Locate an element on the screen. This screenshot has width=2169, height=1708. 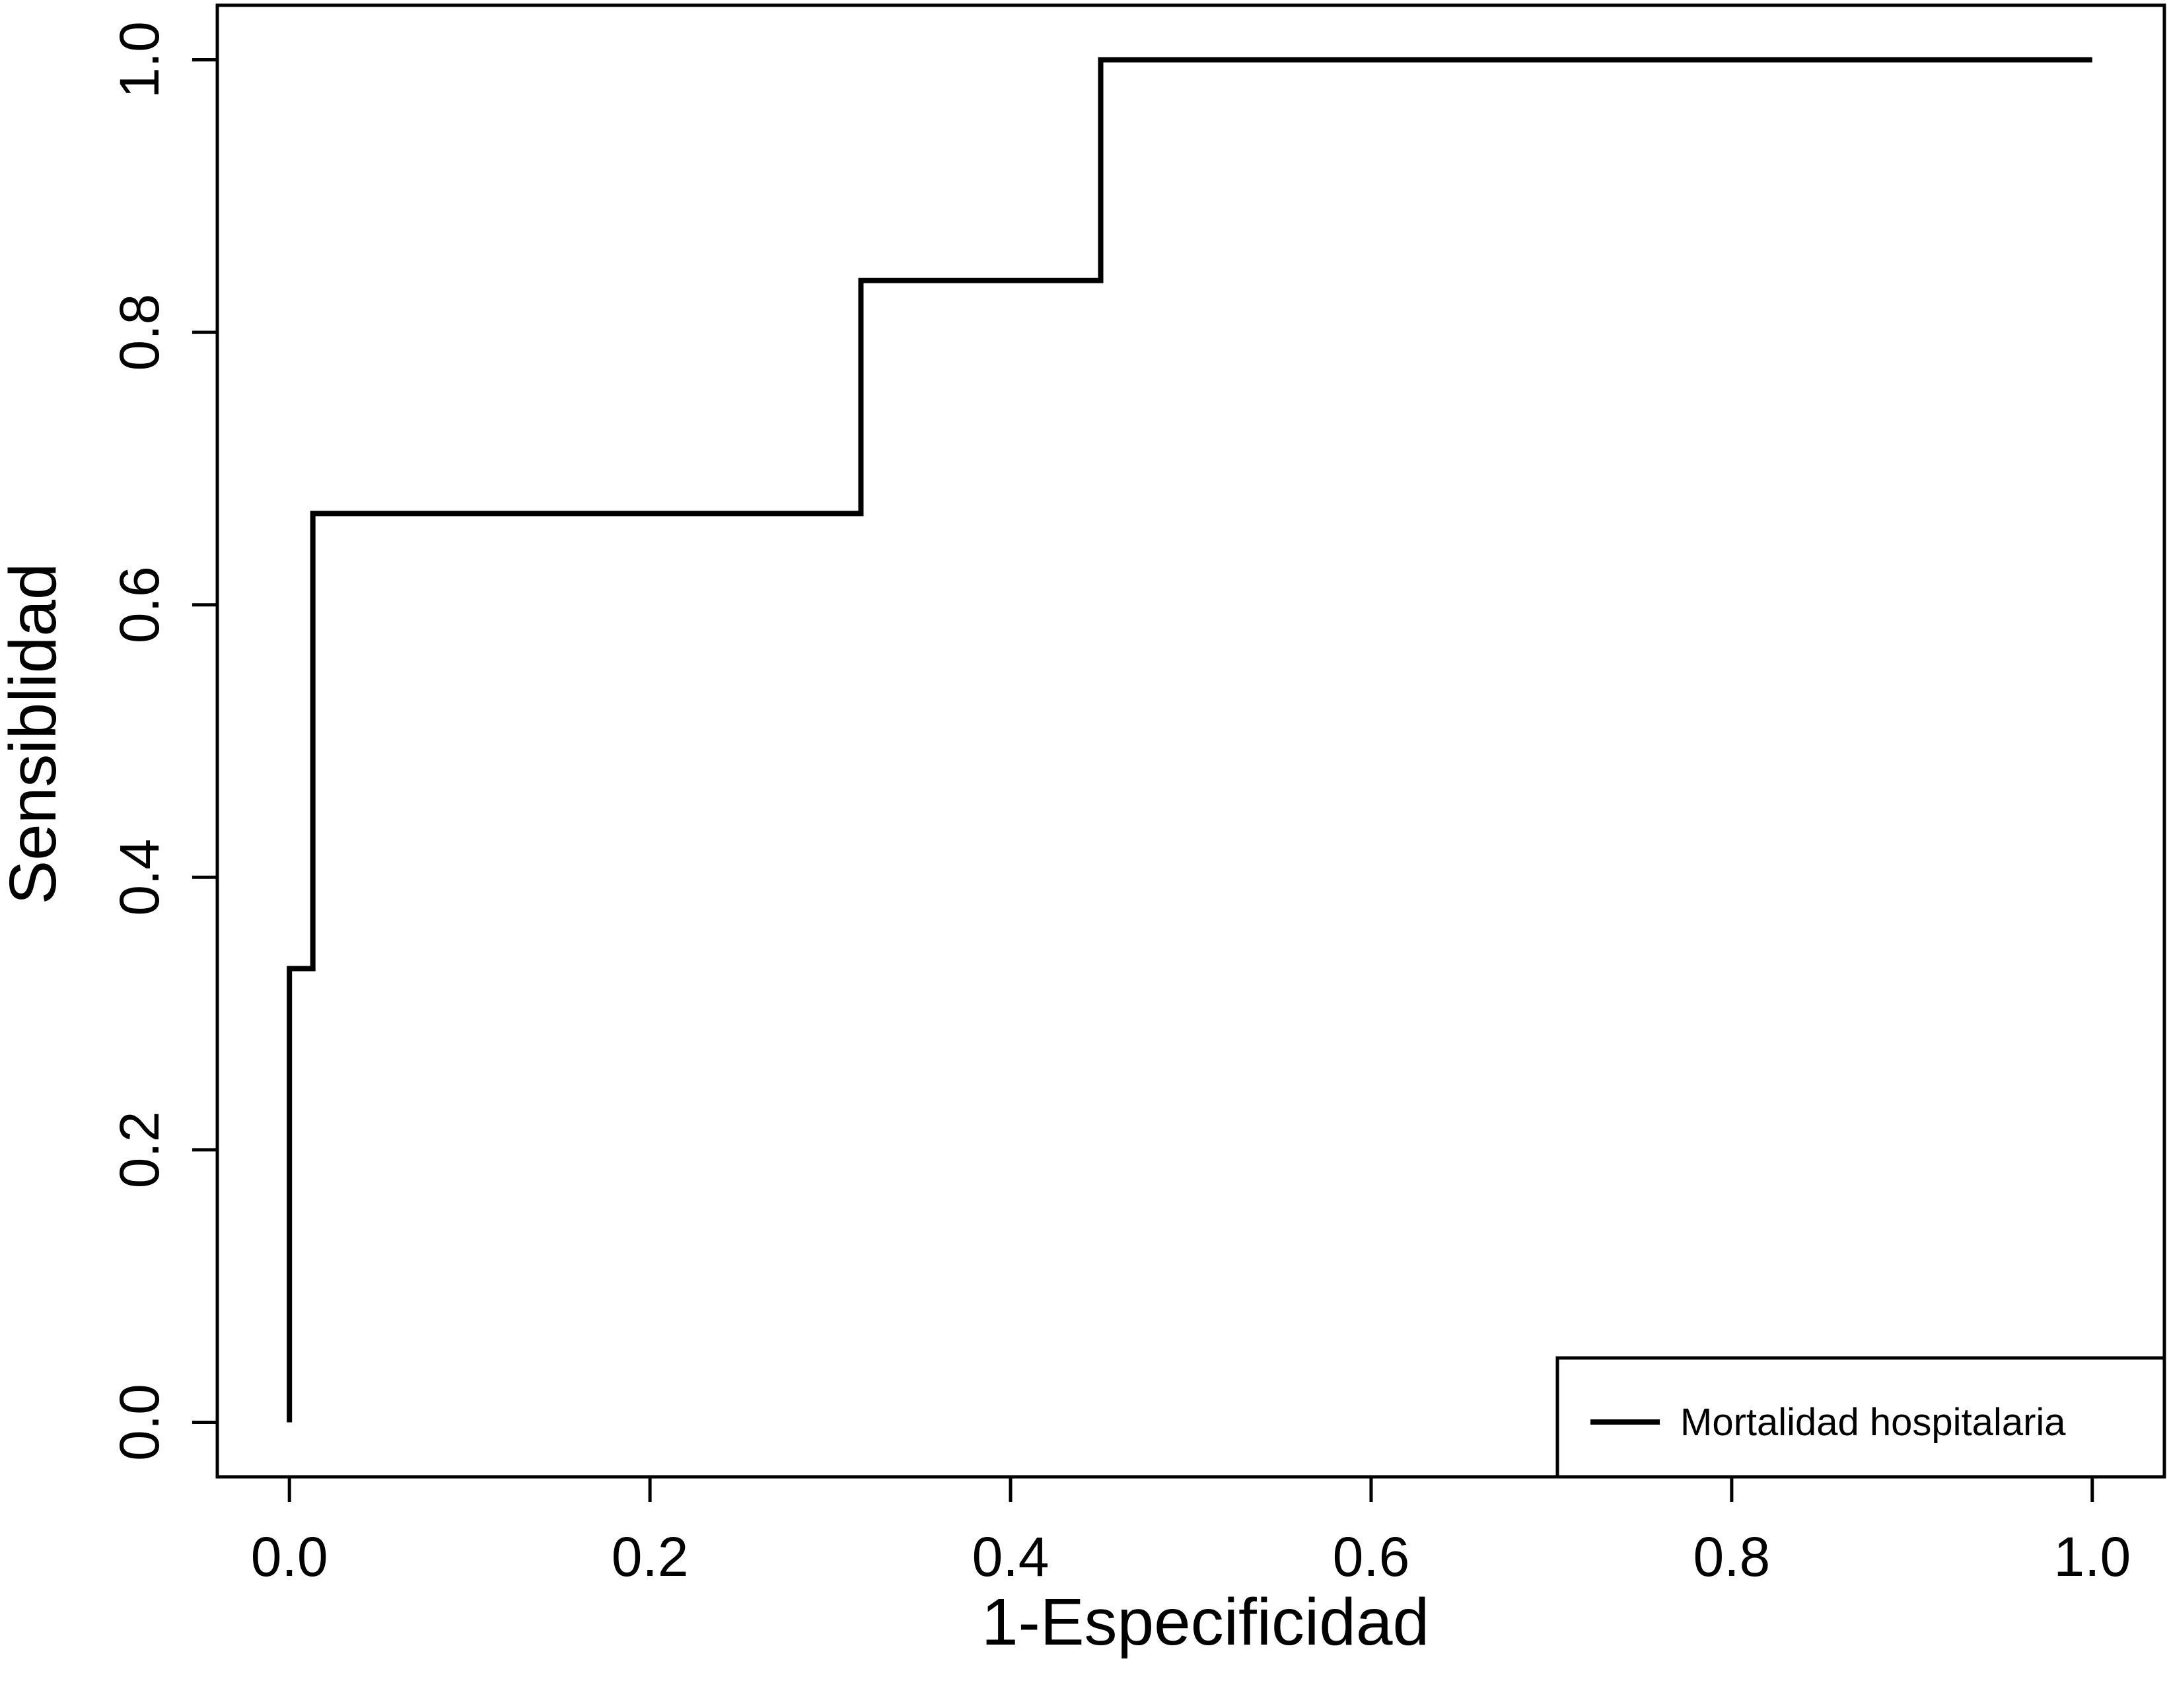
y-tick-label: 0.8 is located at coordinates (139, 332).